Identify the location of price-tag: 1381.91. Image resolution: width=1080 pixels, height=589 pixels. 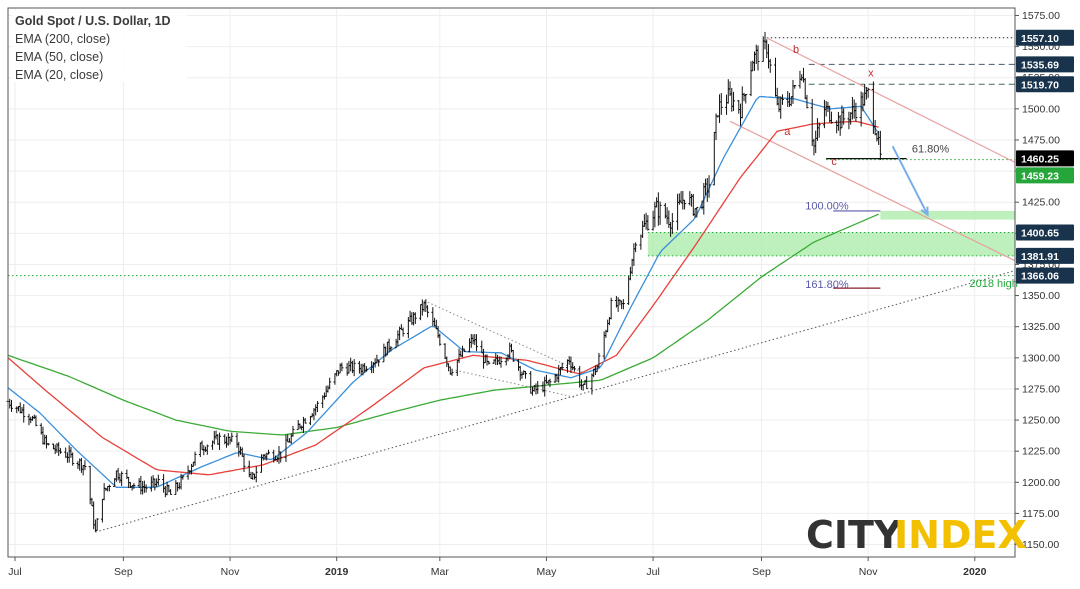
(1045, 255).